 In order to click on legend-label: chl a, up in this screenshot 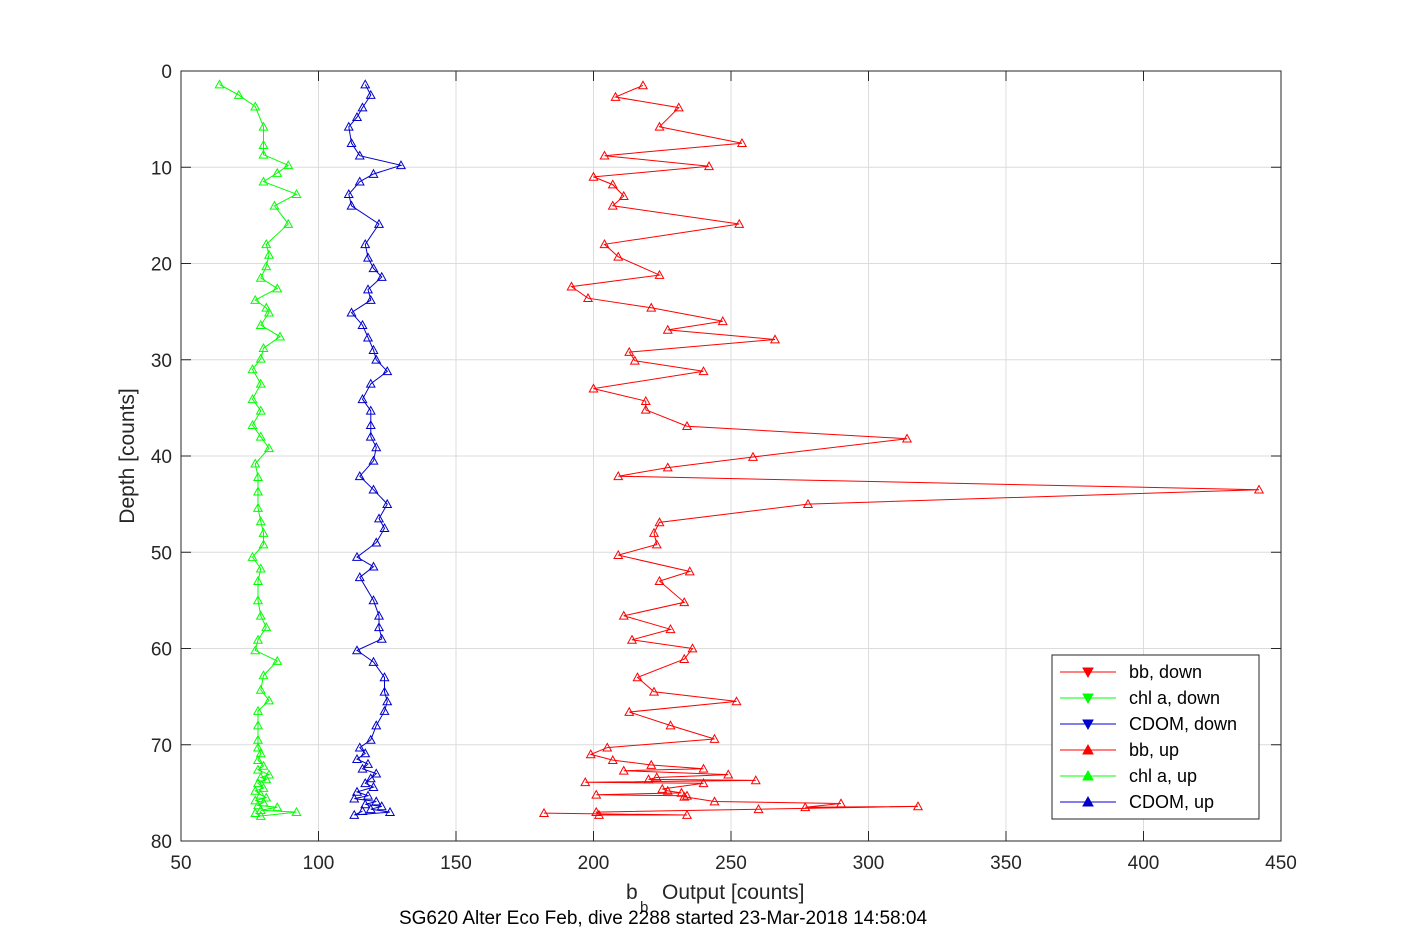, I will do `click(1163, 776)`.